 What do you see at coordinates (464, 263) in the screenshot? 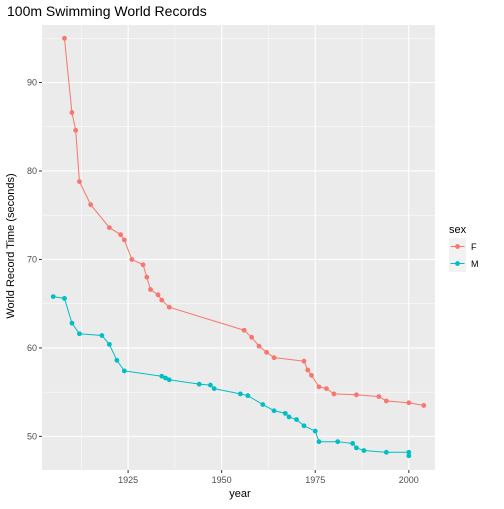
I see `legend-item-M: M` at bounding box center [464, 263].